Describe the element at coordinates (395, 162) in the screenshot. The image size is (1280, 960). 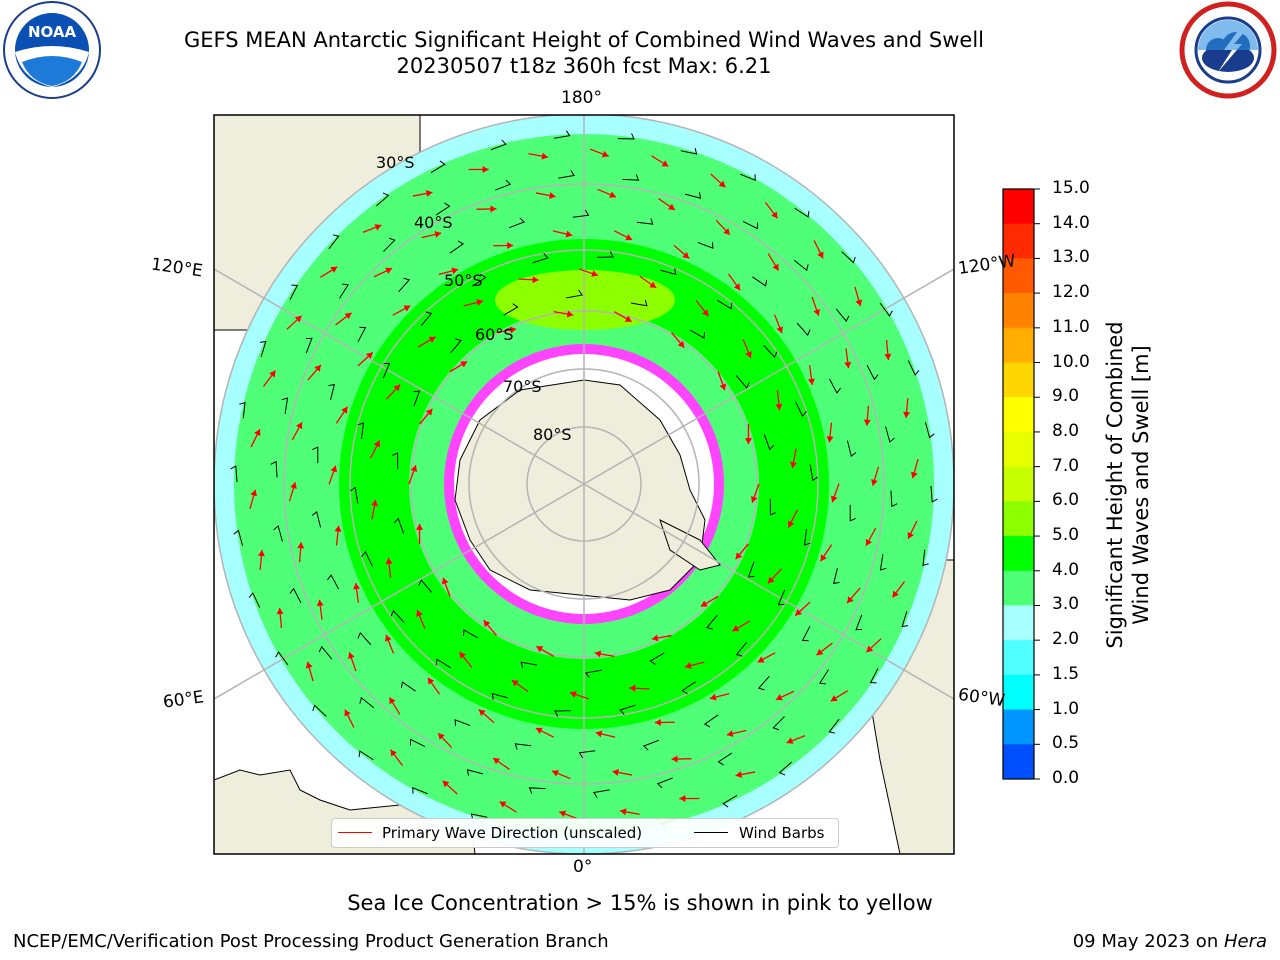
I see `lat-label-30s: 30°S` at that location.